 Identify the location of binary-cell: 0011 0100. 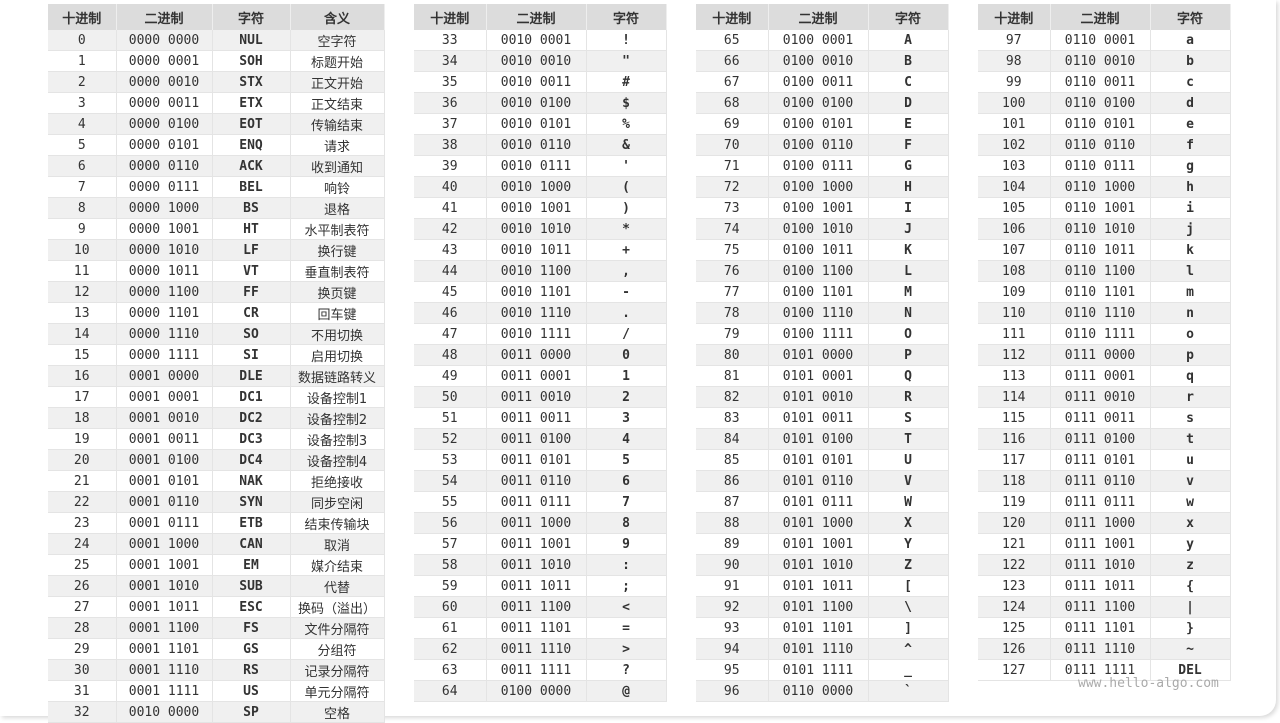
(536, 439).